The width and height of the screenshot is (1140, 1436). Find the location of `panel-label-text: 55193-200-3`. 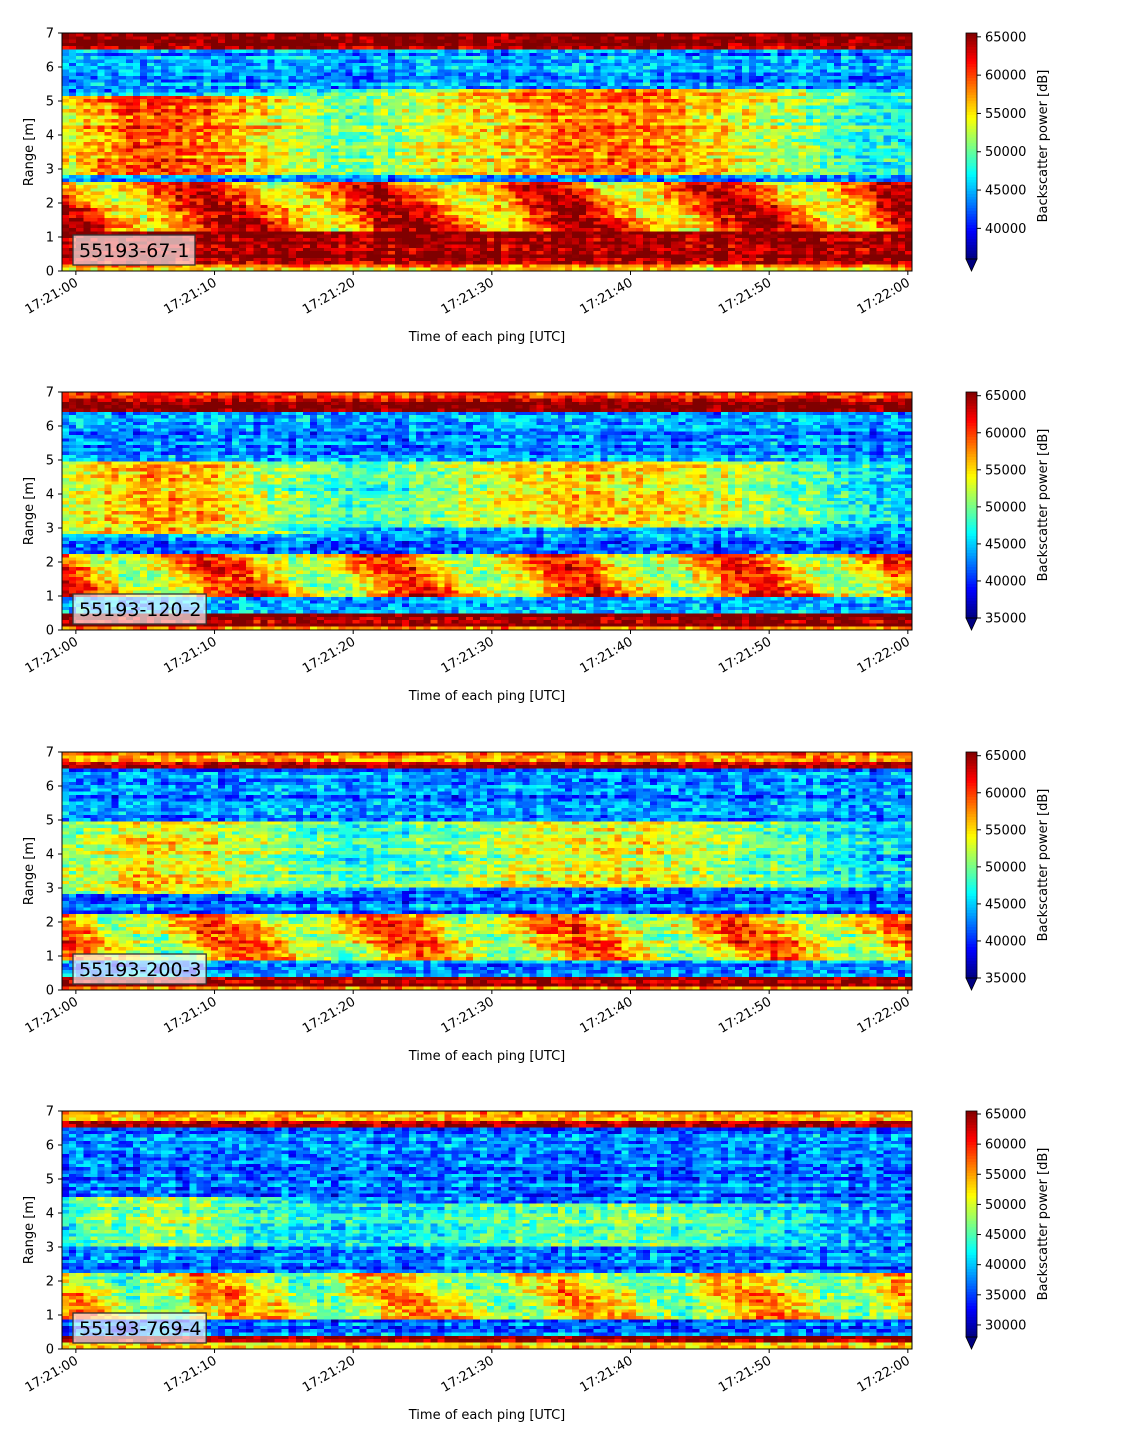

panel-label-text: 55193-200-3 is located at coordinates (140, 970).